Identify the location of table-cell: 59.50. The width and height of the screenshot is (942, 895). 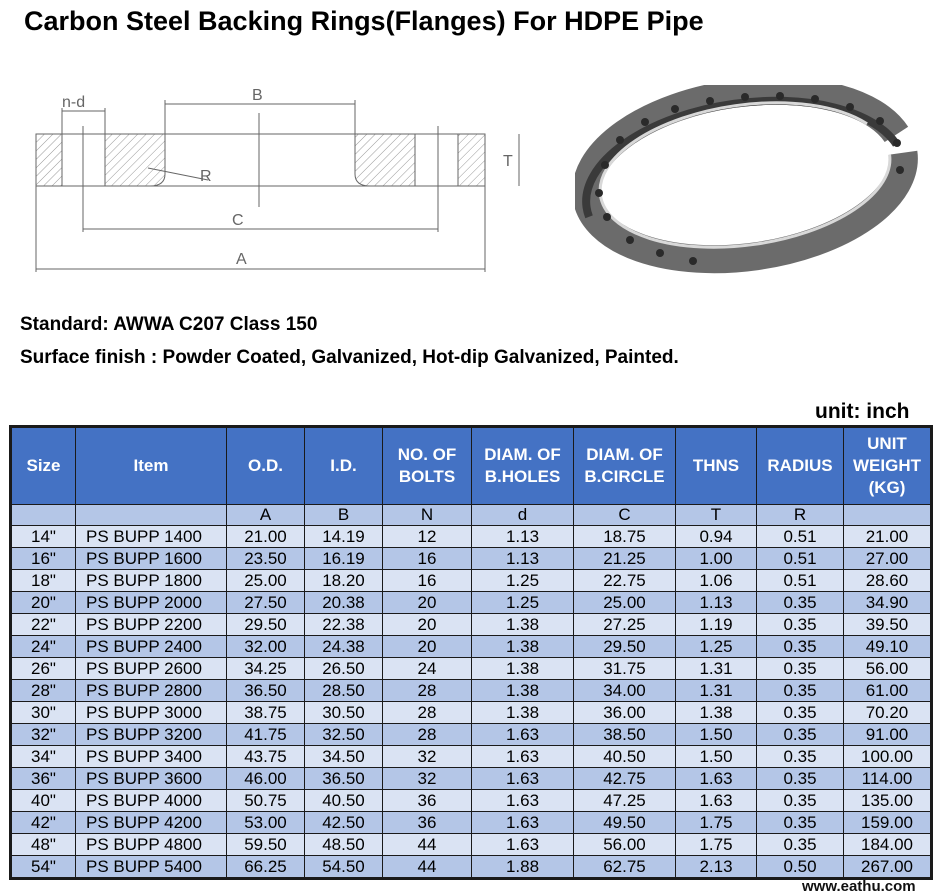
(265, 844).